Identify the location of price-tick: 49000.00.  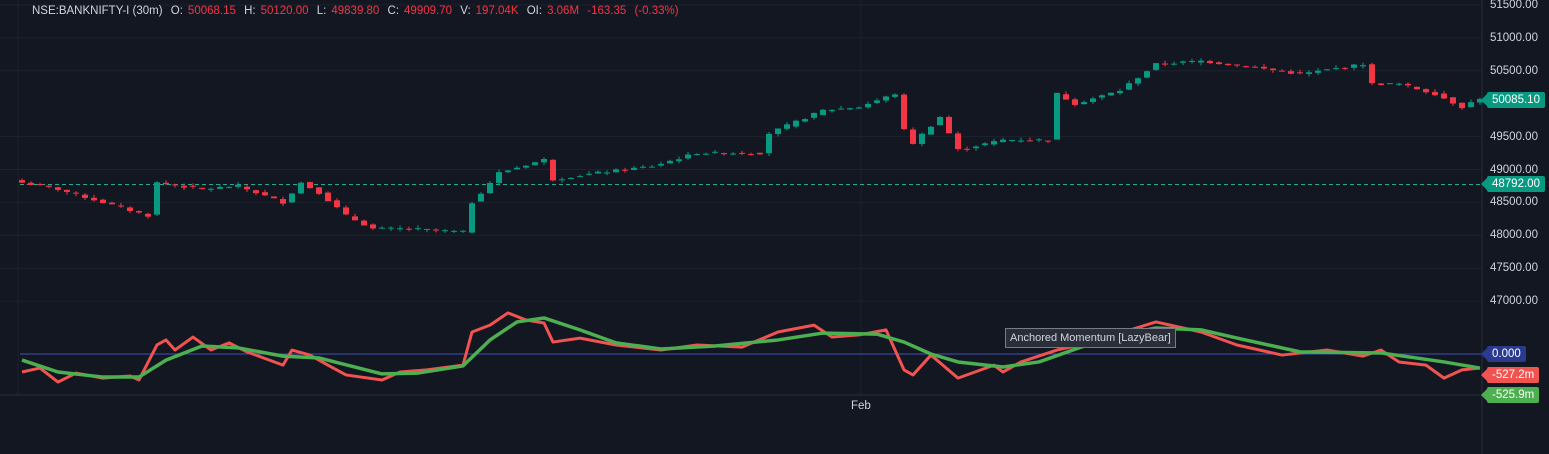
(1514, 169).